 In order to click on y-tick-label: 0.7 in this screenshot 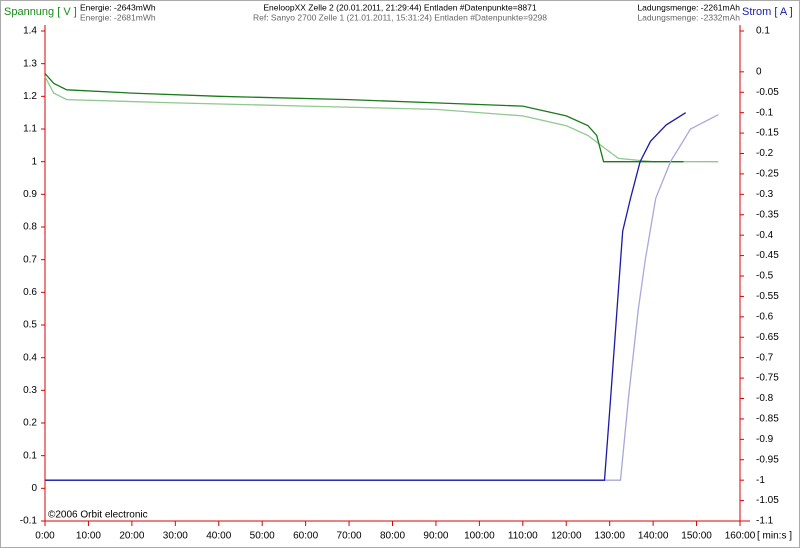, I will do `click(30, 259)`.